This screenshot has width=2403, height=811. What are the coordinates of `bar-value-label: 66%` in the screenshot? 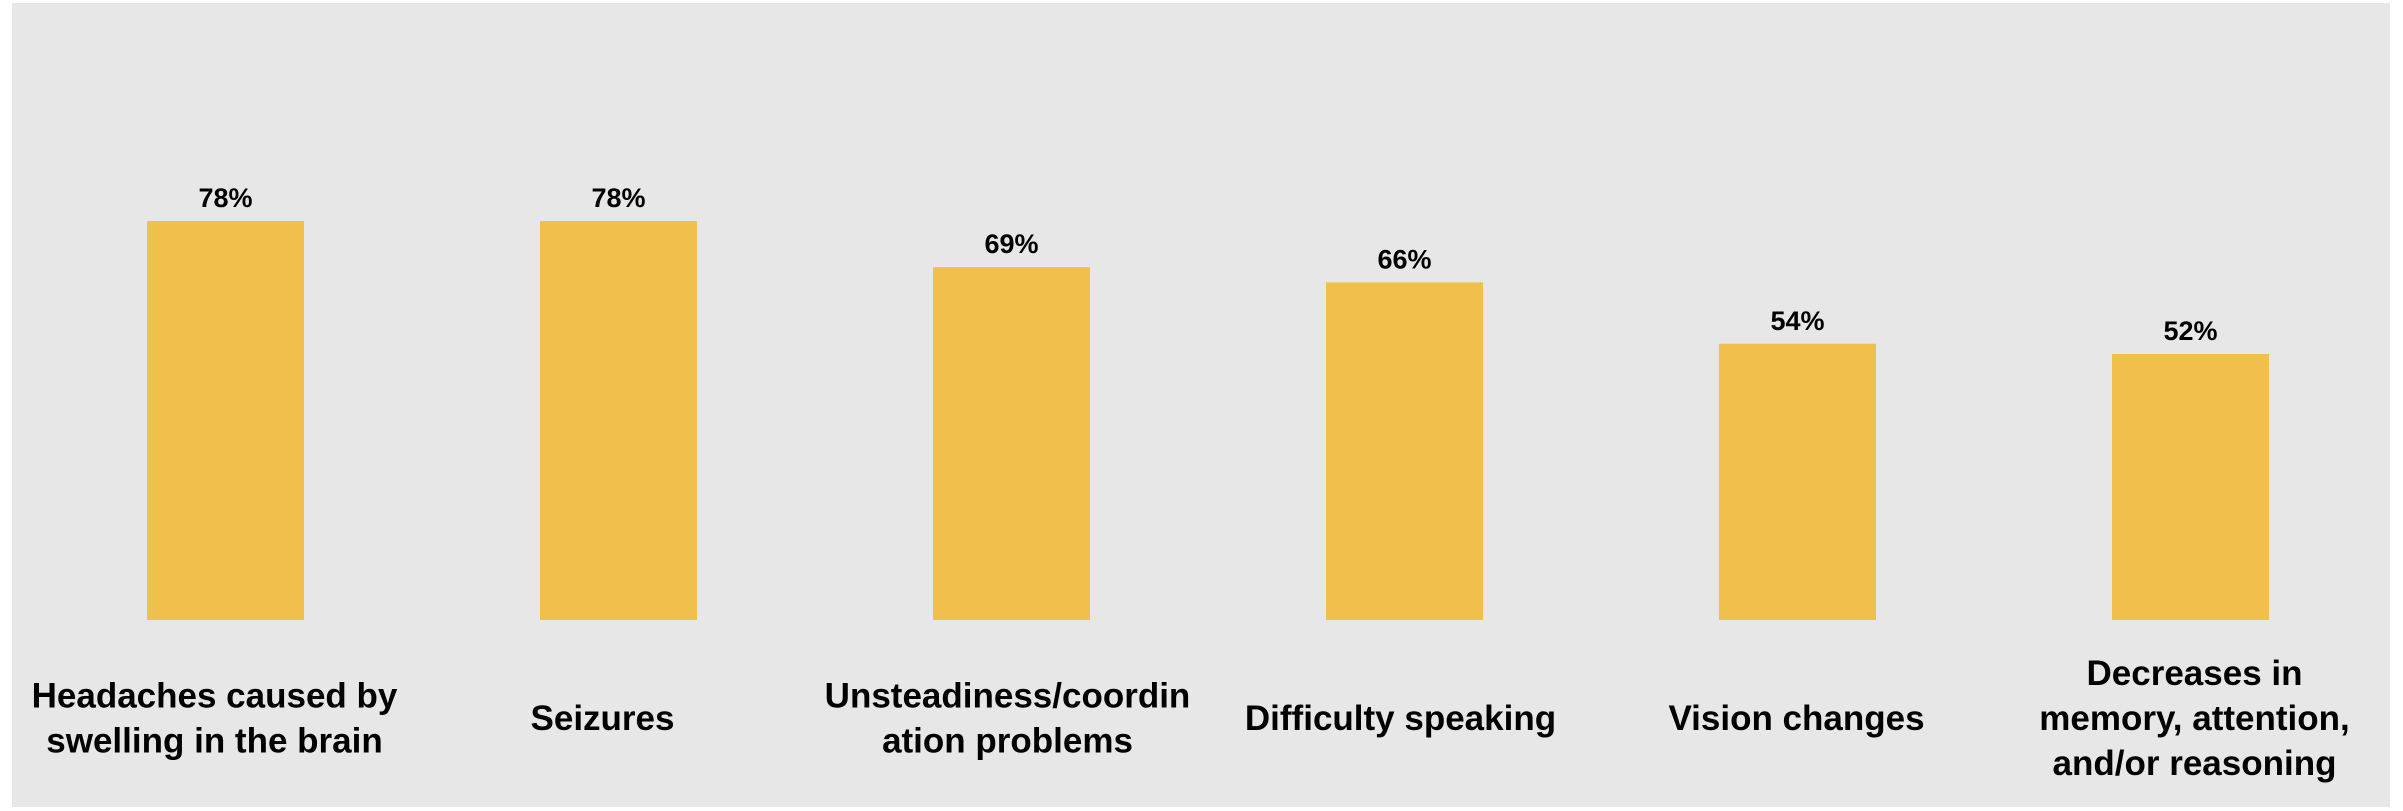 It's located at (1404, 259).